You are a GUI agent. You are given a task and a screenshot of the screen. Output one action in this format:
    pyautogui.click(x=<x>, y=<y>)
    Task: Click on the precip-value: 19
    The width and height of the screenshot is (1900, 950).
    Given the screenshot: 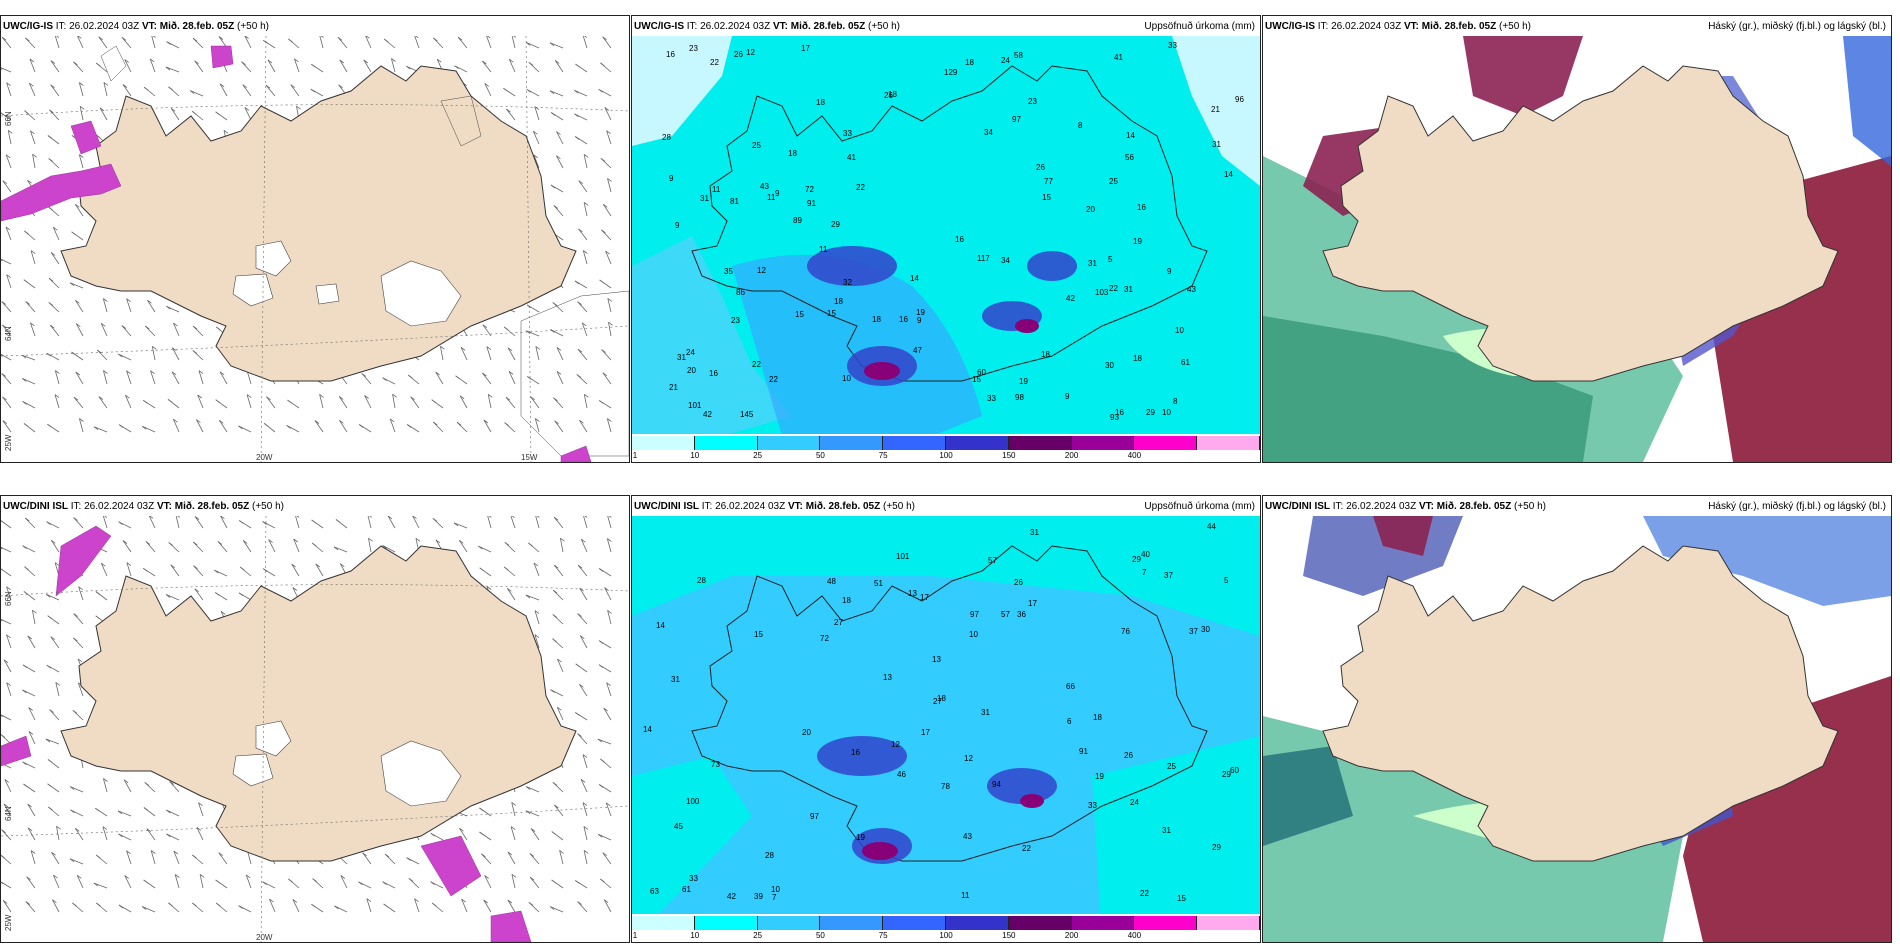 What is the action you would take?
    pyautogui.click(x=1099, y=776)
    